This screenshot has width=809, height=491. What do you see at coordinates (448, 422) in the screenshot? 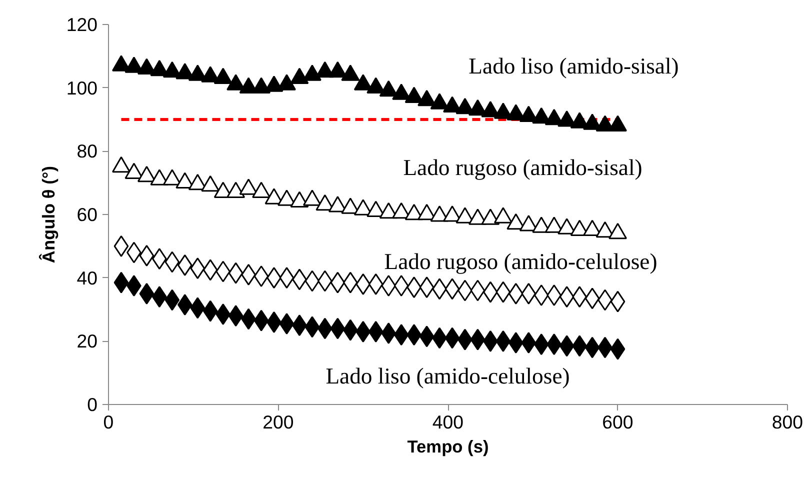
I see `x-tick-label: 400` at bounding box center [448, 422].